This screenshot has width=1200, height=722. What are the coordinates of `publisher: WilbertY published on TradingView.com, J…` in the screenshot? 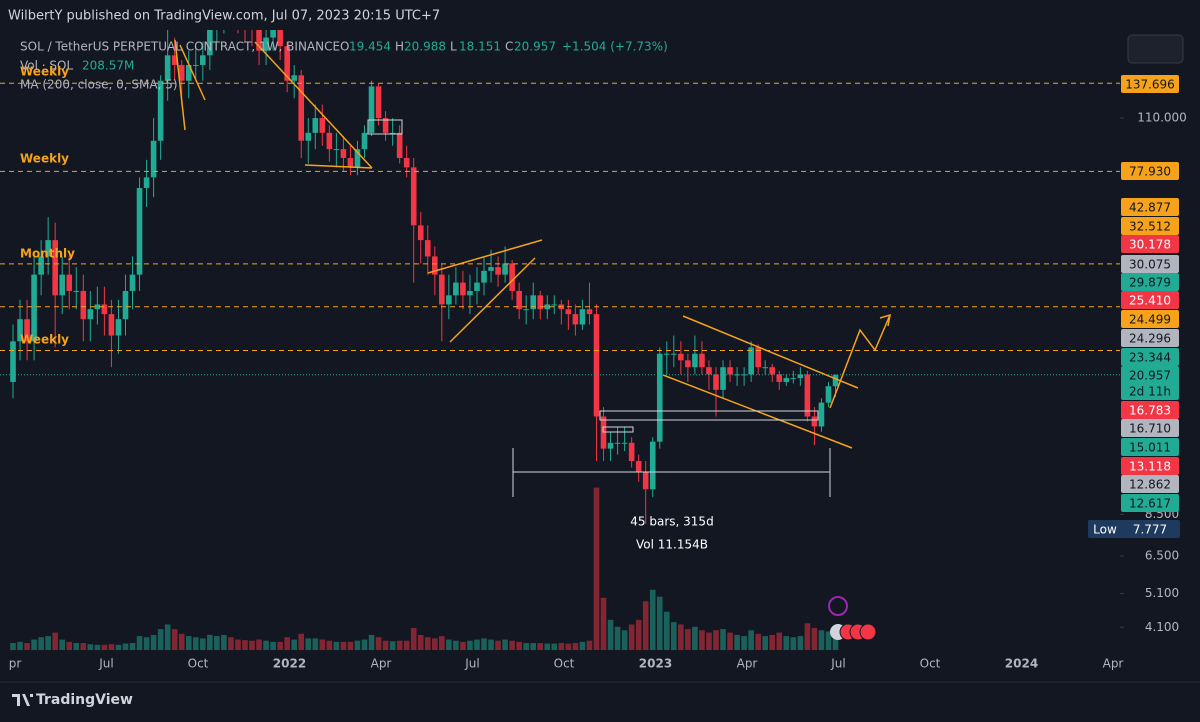 It's located at (224, 16).